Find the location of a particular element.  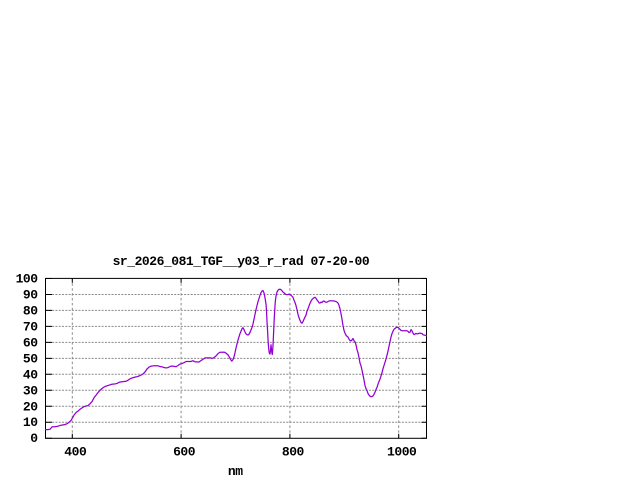

svg-text: nm is located at coordinates (235, 471).